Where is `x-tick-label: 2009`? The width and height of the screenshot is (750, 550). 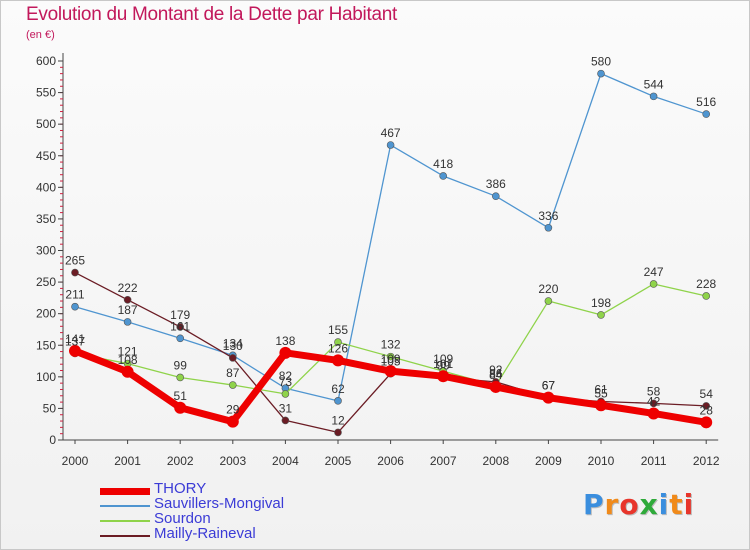
x-tick-label: 2009 is located at coordinates (548, 461).